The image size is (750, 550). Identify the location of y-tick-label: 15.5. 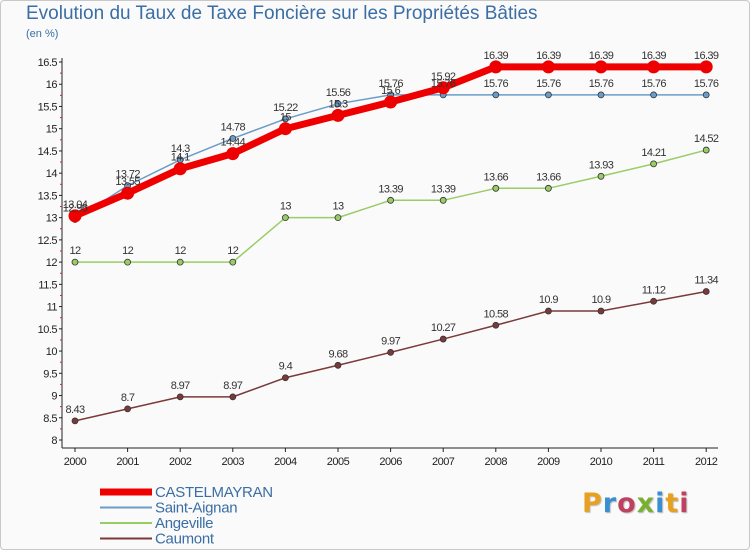
(48, 107).